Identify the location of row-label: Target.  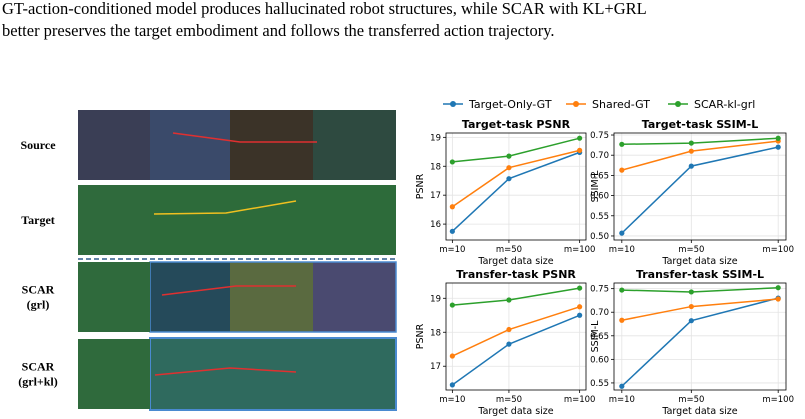
(38, 220).